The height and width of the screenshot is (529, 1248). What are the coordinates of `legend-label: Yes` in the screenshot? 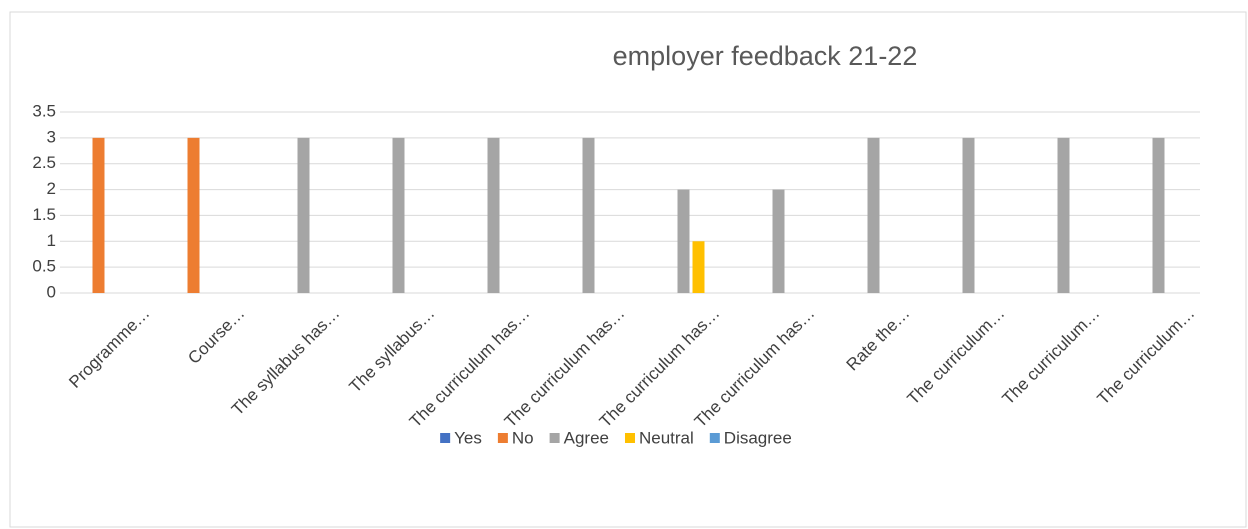 It's located at (468, 437).